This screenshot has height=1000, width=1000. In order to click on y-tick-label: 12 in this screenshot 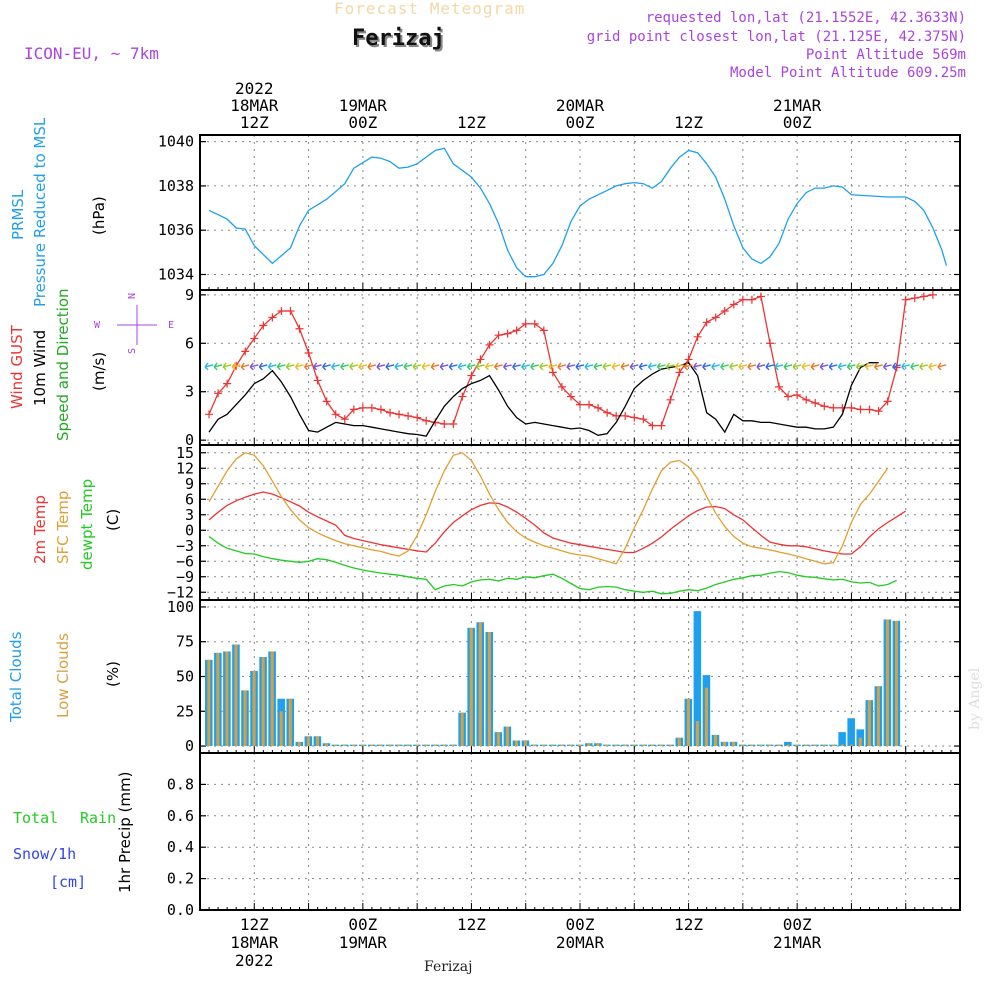, I will do `click(185, 468)`.